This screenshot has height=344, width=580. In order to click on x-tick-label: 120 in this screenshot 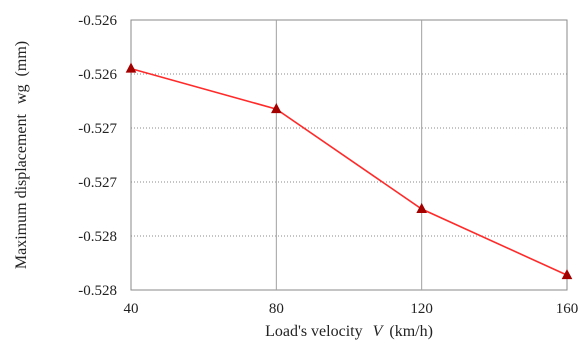, I will do `click(421, 309)`.